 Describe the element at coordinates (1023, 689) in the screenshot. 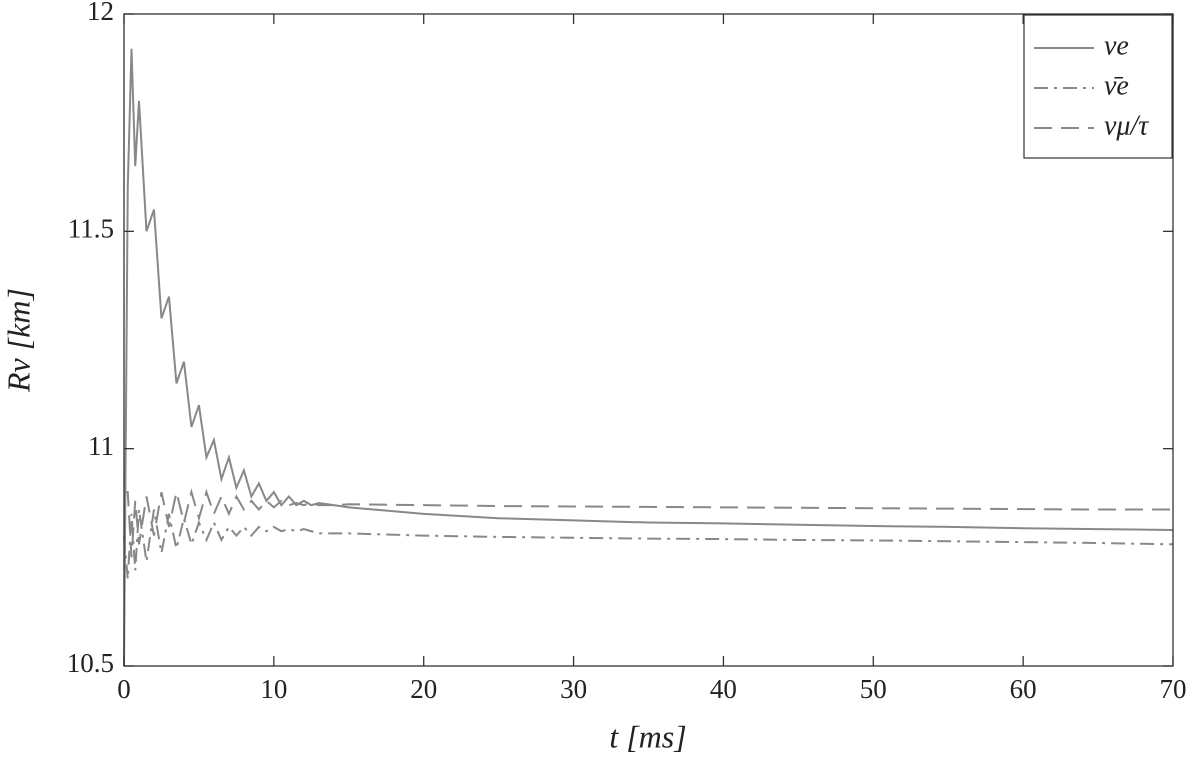

I see `x-tick-label: 60` at that location.